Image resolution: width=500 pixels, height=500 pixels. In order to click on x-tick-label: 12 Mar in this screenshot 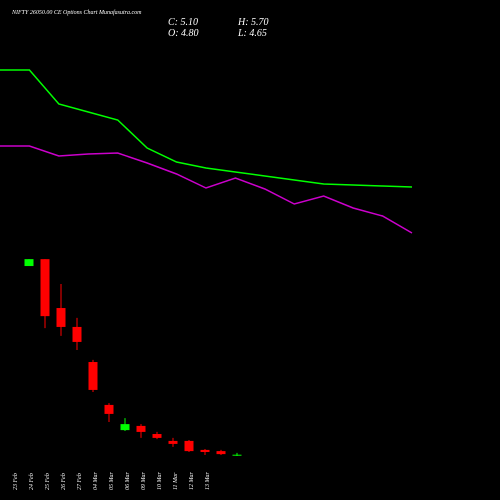, I will do `click(192, 481)`.